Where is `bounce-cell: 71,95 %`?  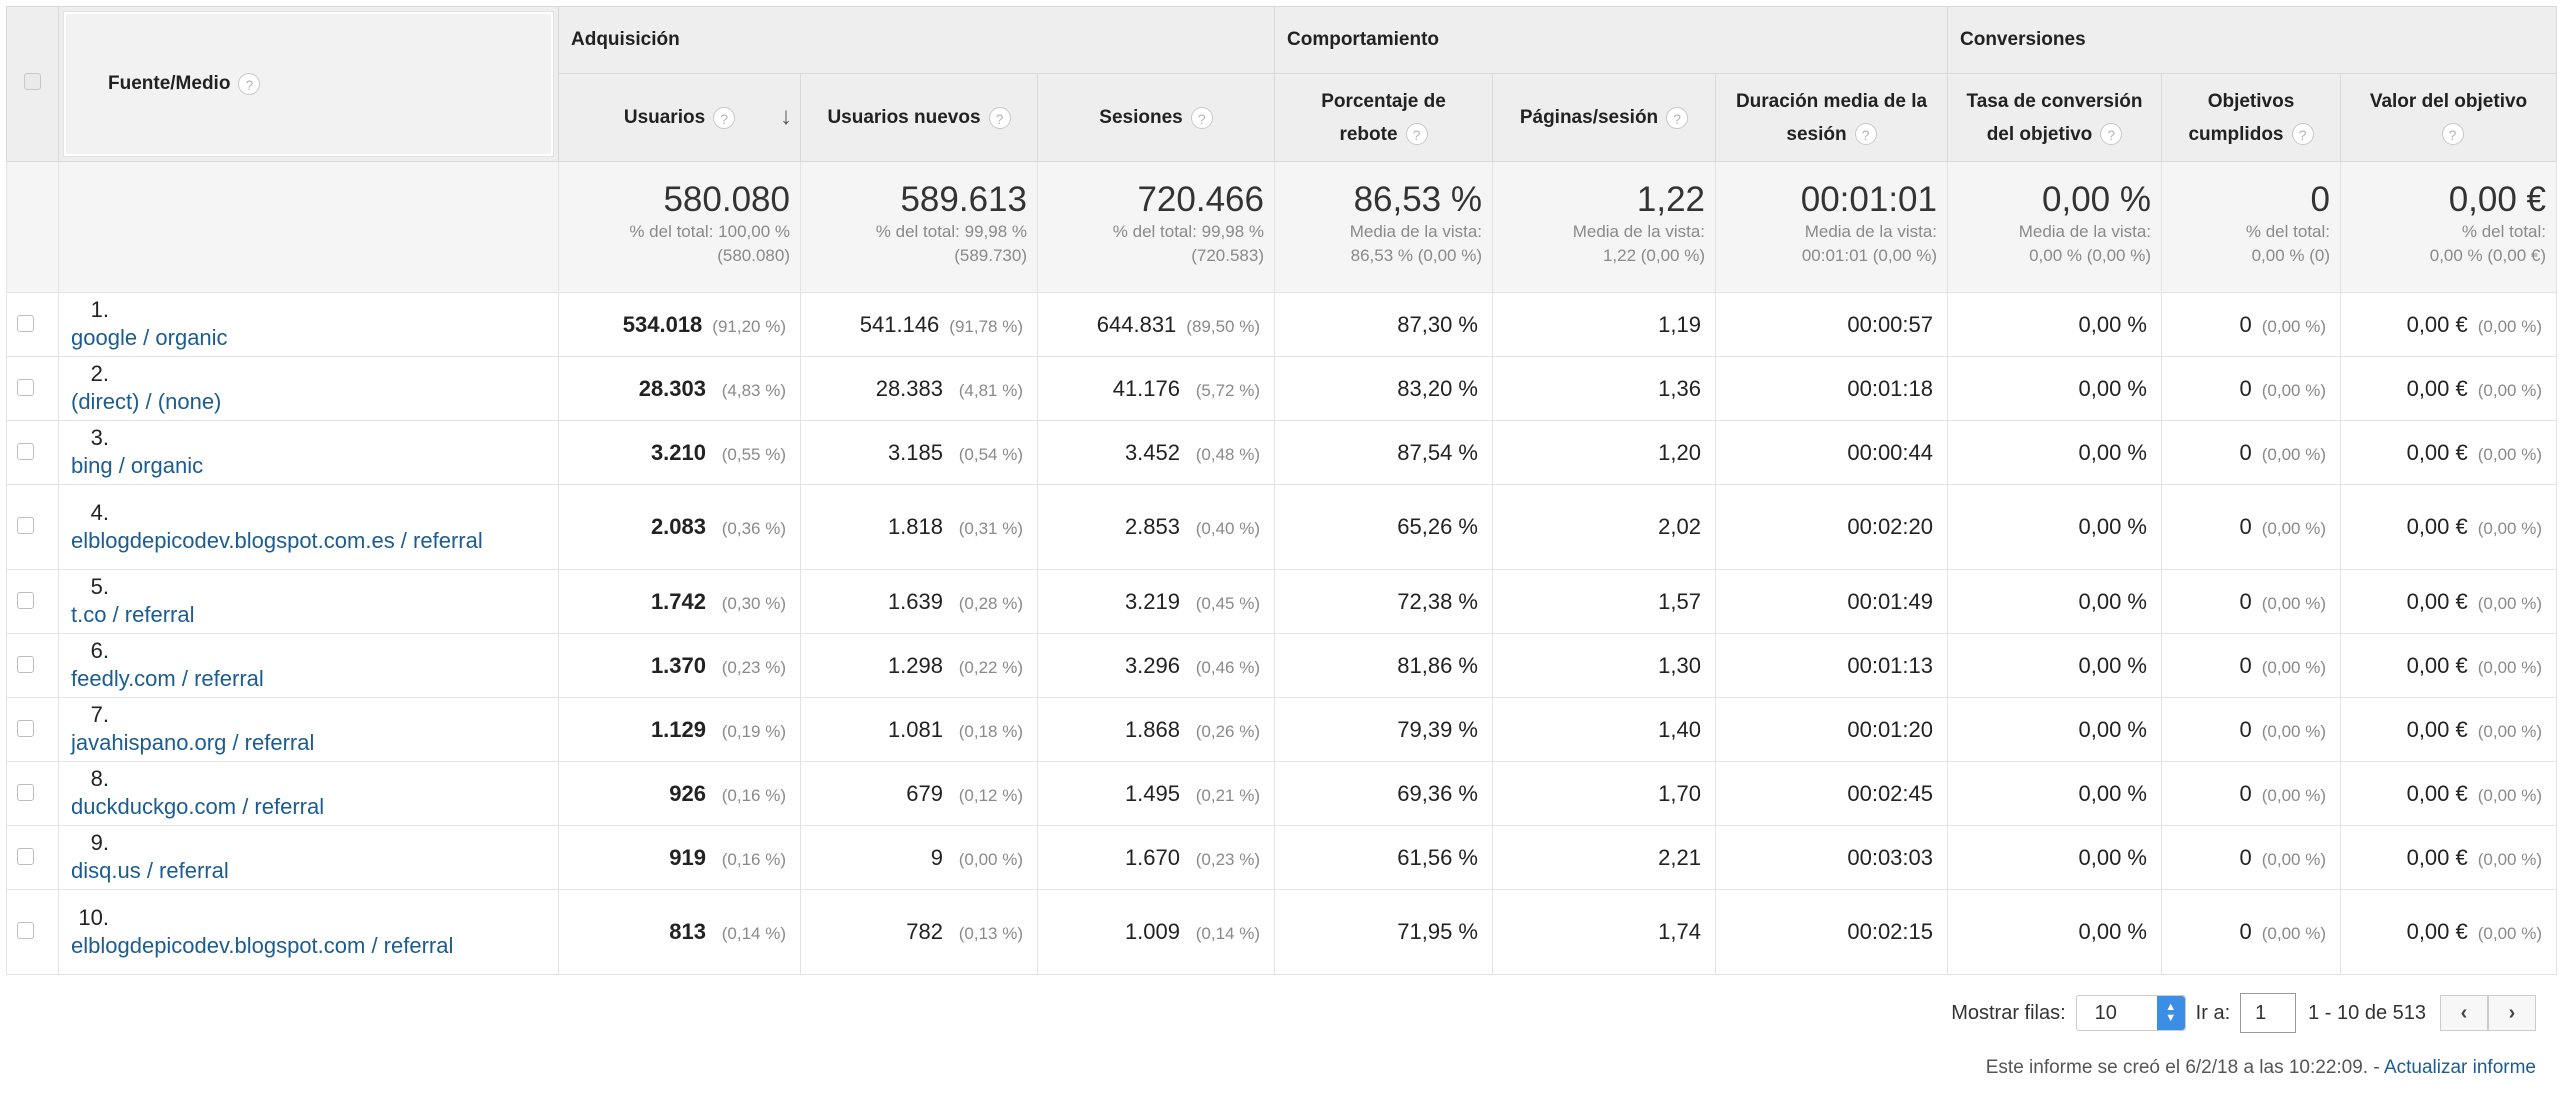
bounce-cell: 71,95 % is located at coordinates (1383, 932).